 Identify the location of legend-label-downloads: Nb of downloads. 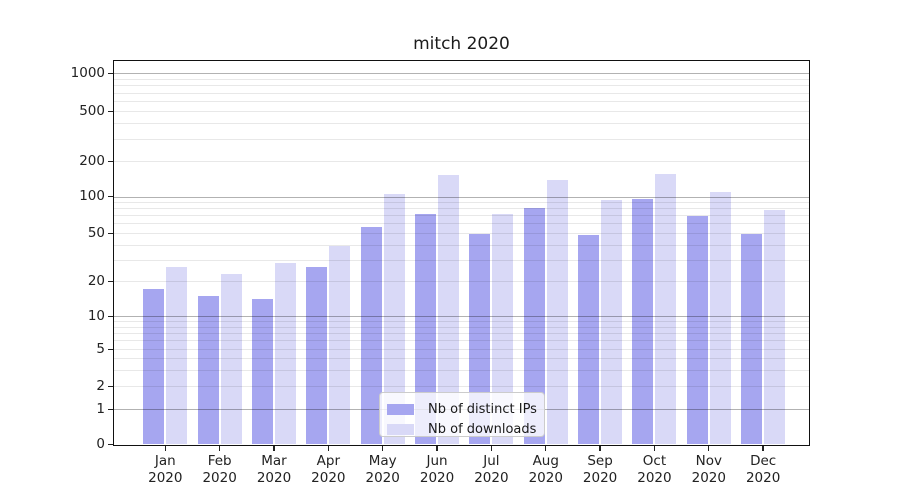
(482, 429).